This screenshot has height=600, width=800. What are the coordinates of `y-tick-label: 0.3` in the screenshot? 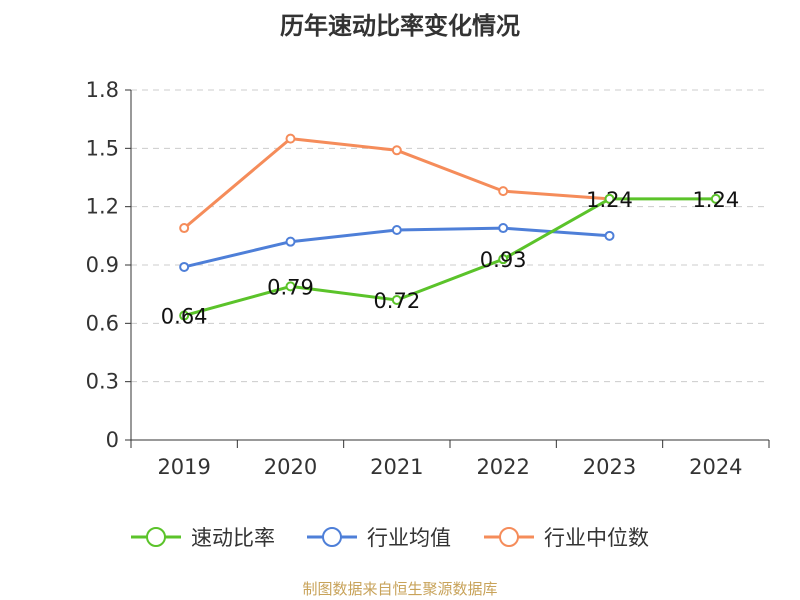 It's located at (102, 382).